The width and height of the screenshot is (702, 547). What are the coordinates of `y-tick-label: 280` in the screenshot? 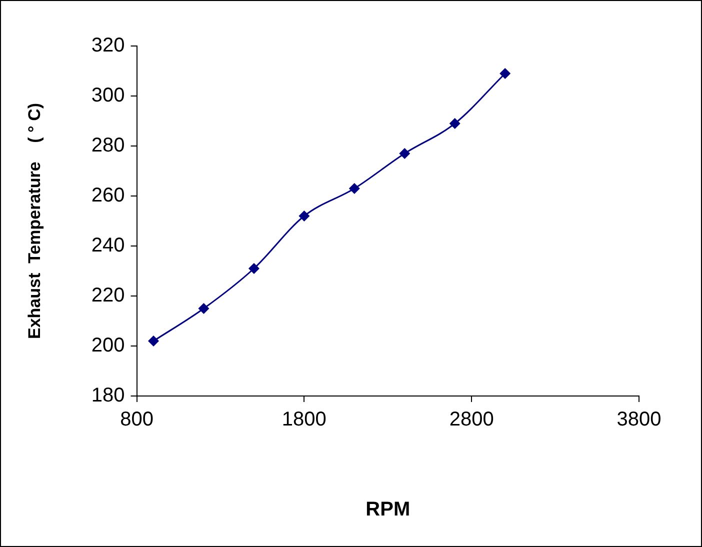 It's located at (108, 145).